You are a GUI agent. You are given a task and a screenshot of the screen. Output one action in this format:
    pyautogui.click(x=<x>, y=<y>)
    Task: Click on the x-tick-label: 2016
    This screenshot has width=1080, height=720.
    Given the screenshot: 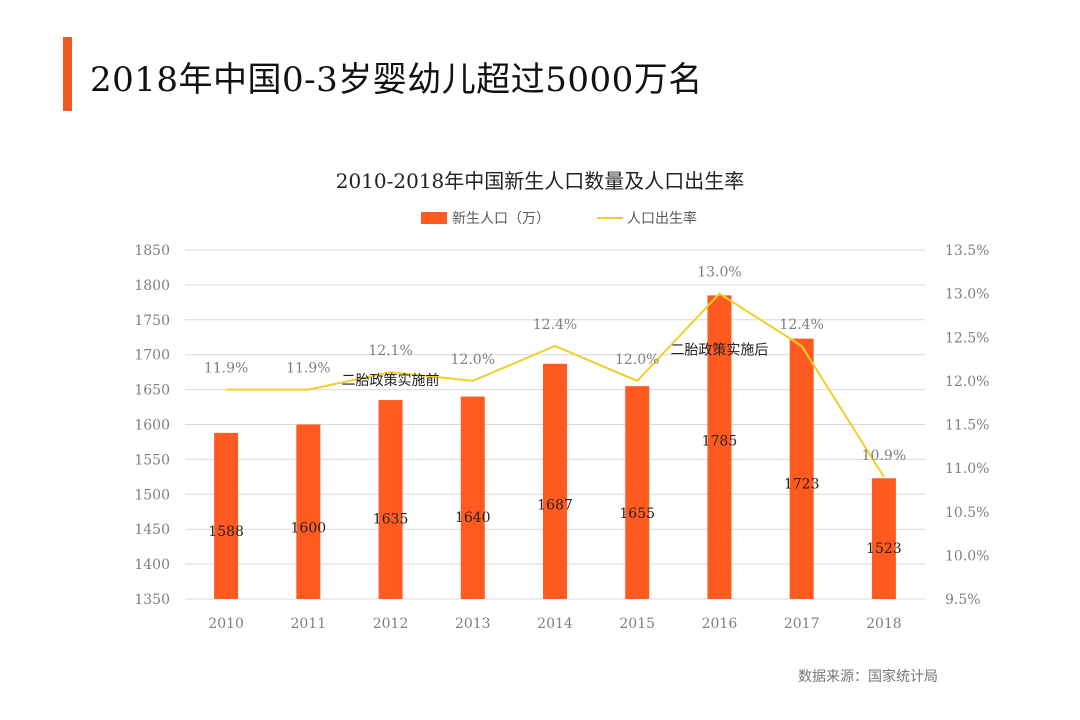 What is the action you would take?
    pyautogui.click(x=720, y=624)
    